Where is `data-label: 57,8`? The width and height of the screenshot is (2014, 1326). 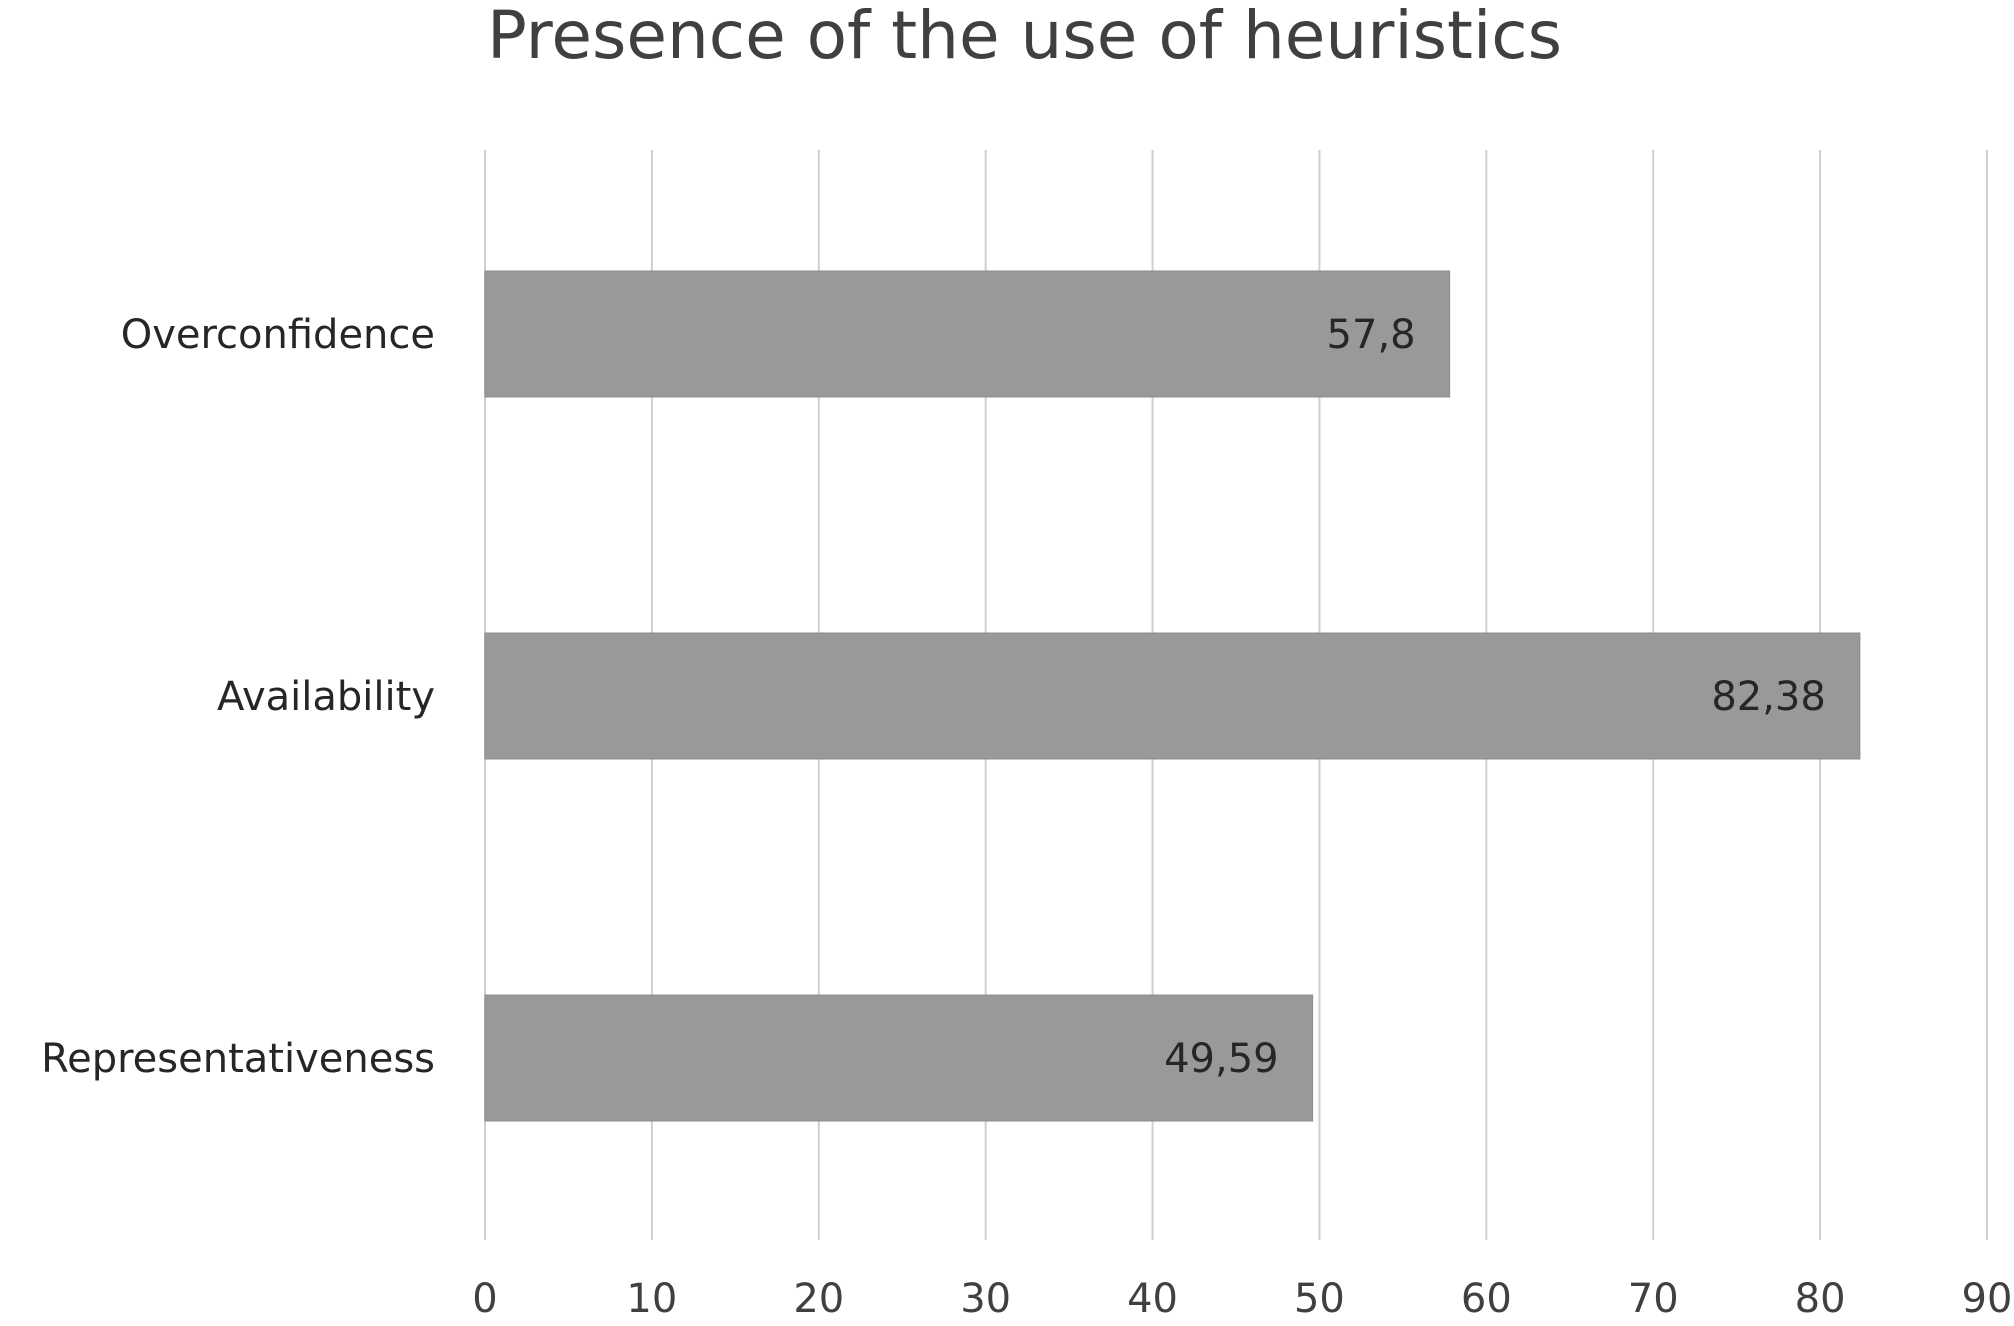 data-label: 57,8 is located at coordinates (1371, 335).